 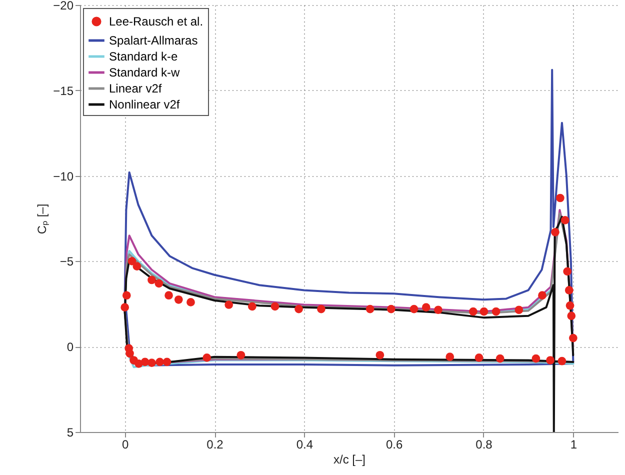 I want to click on x-tick-label: 0.6, so click(x=394, y=445).